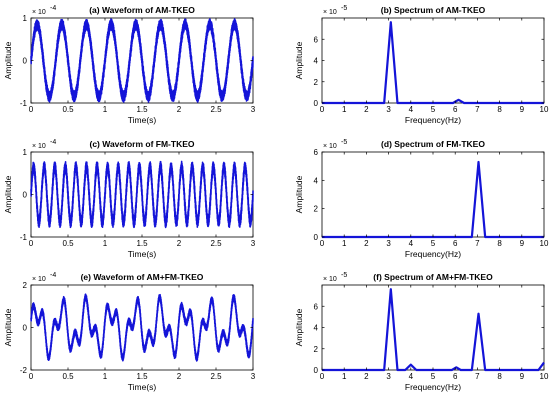 This screenshot has width=550, height=401. Describe the element at coordinates (142, 10) in the screenshot. I see `subplot-title: (a) Waveform of AM-TKEO` at that location.